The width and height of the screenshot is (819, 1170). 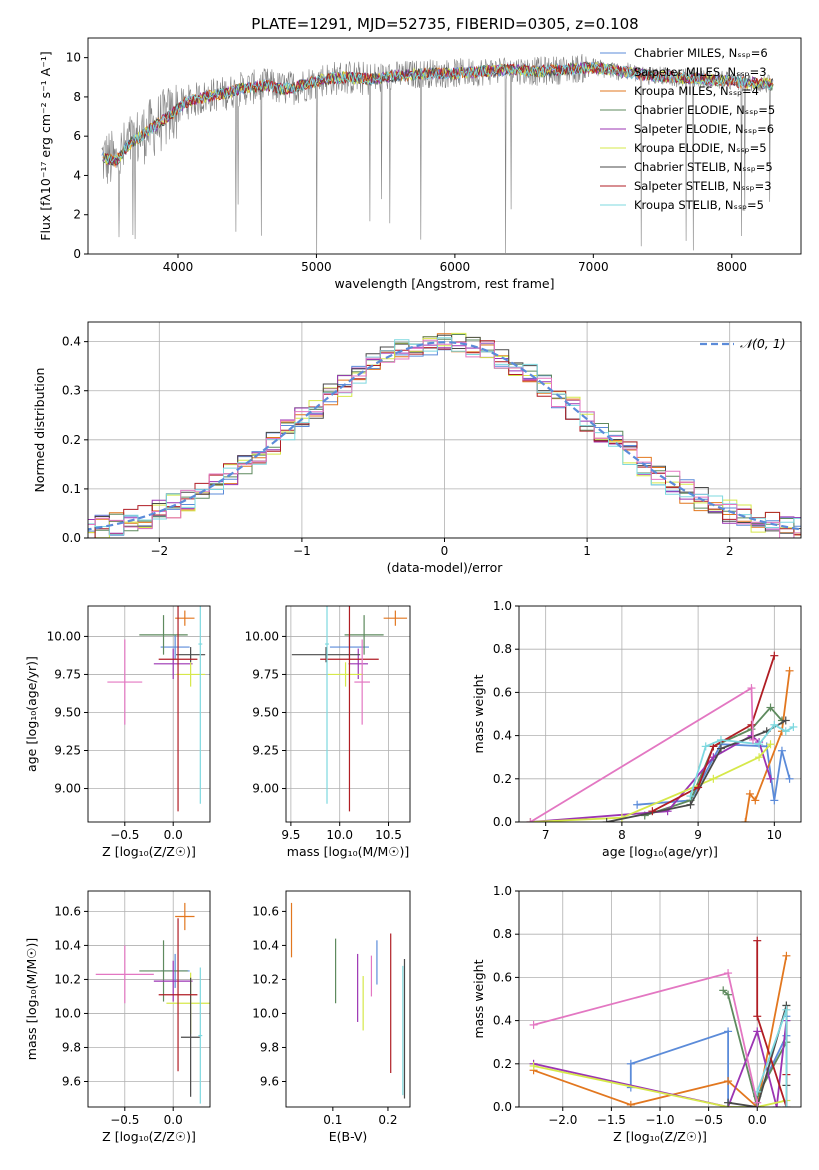 I want to click on y-tick-label: 0, so click(x=77, y=254).